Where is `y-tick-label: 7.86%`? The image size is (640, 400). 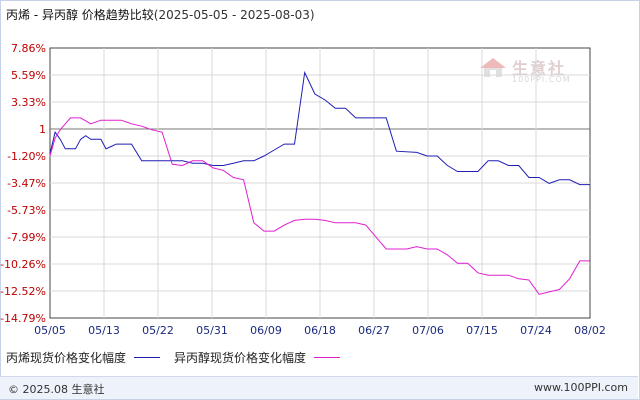
y-tick-label: 7.86% is located at coordinates (28, 48).